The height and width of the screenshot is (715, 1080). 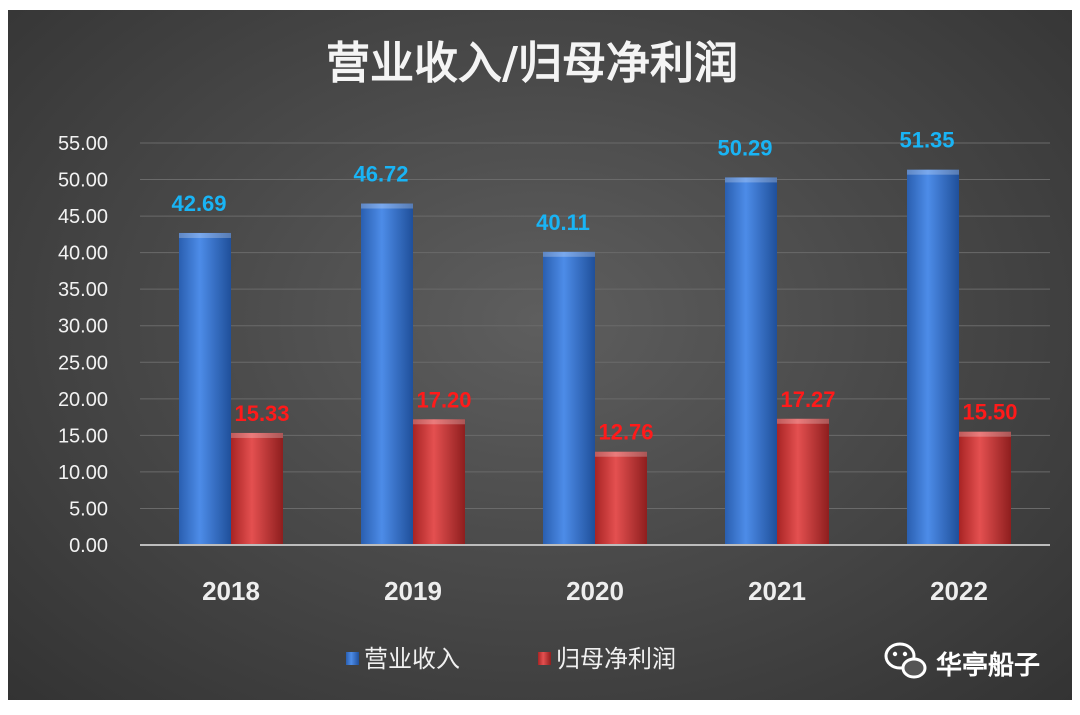 I want to click on x-tick-label: 2021, so click(x=777, y=591).